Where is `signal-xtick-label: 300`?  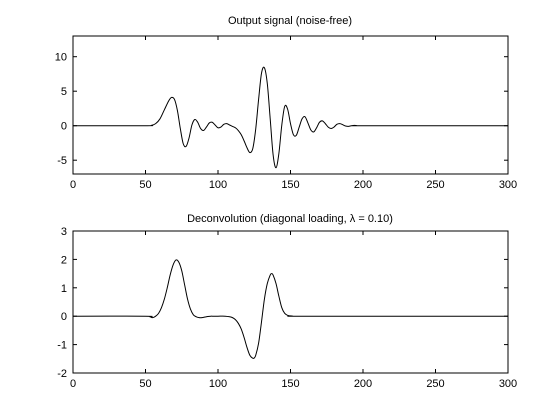 signal-xtick-label: 300 is located at coordinates (508, 185).